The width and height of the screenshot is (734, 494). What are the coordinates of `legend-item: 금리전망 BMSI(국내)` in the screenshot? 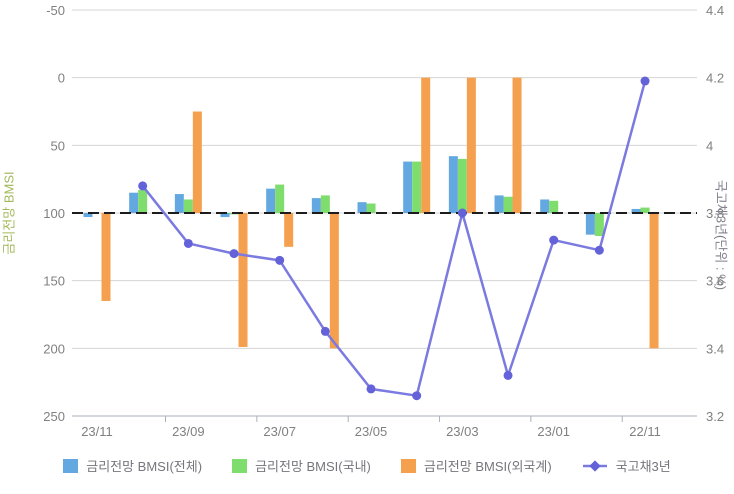 It's located at (301, 465).